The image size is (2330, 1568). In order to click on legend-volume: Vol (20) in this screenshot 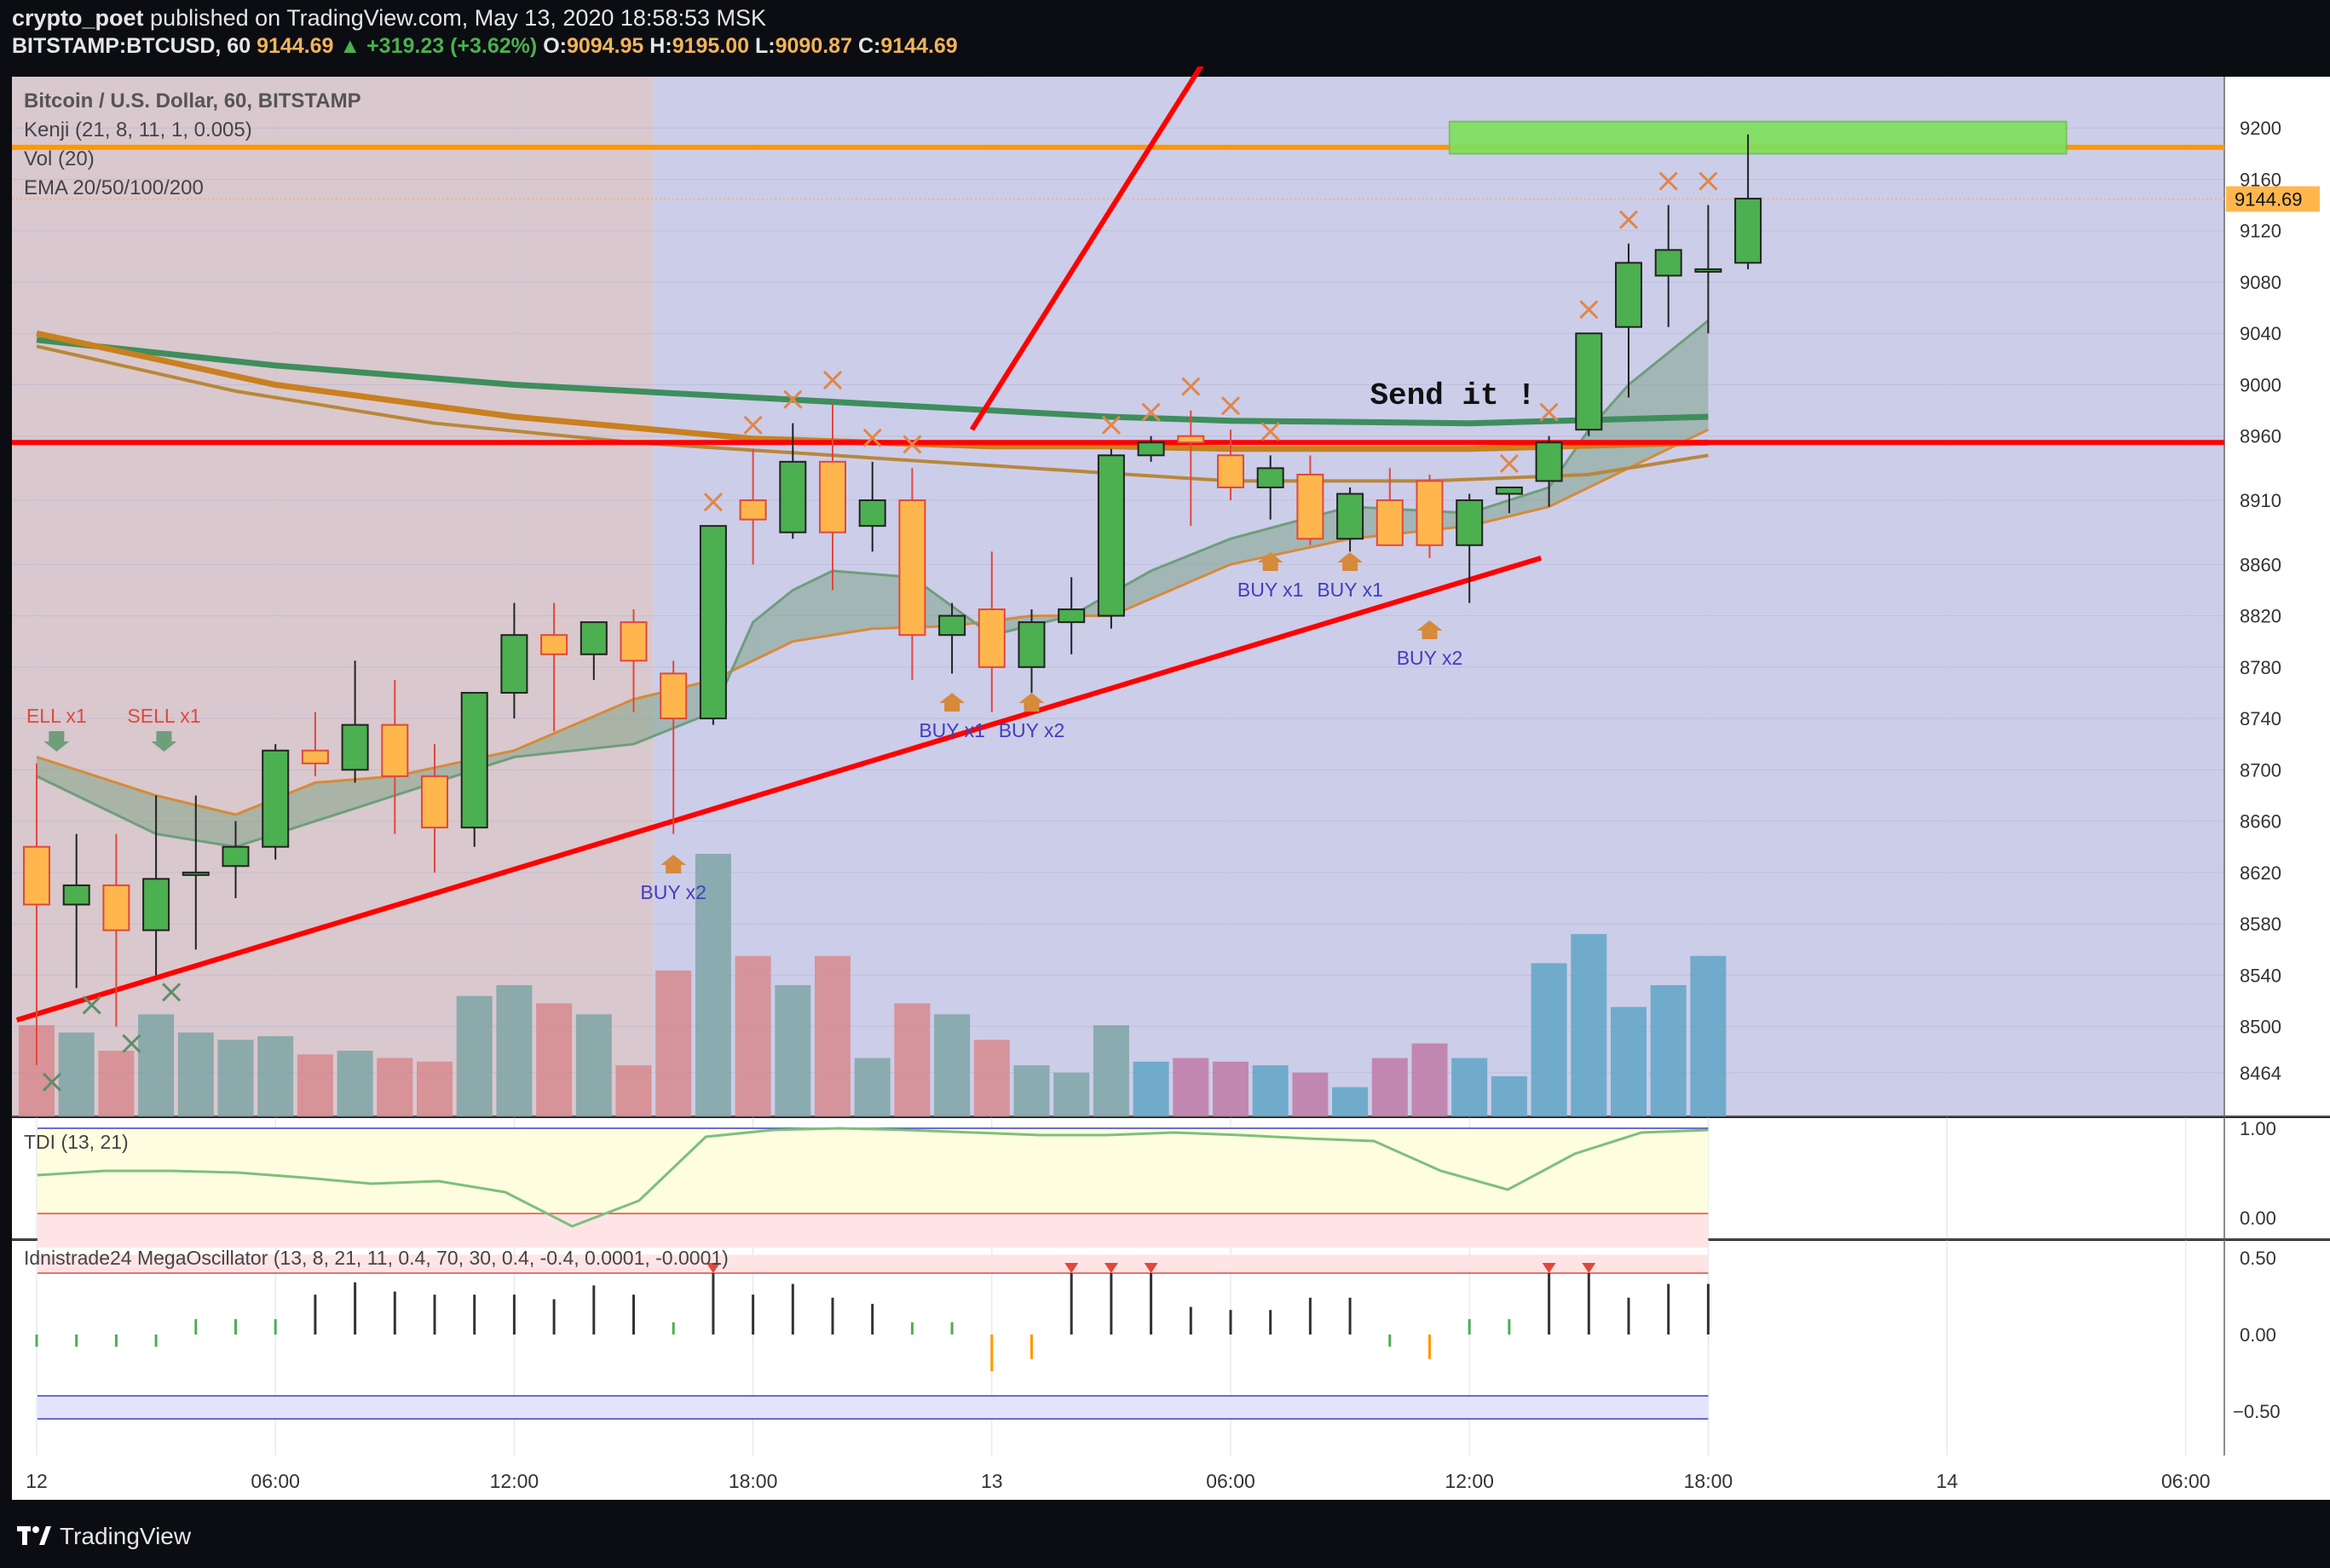, I will do `click(60, 158)`.